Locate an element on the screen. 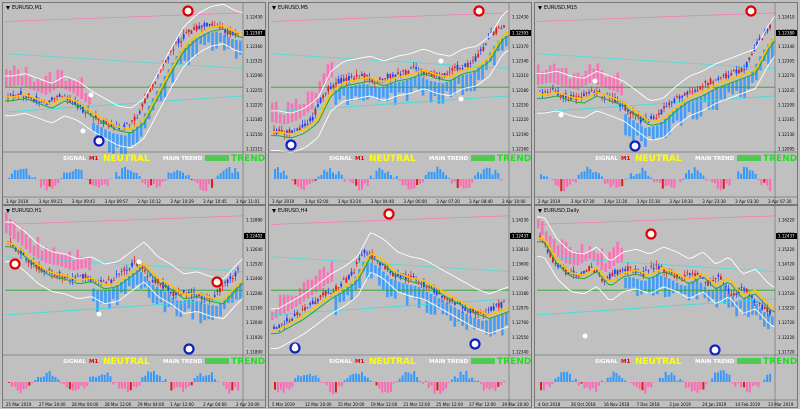 The width and height of the screenshot is (800, 409). price-tick-label: 1.16220 is located at coordinates (786, 220).